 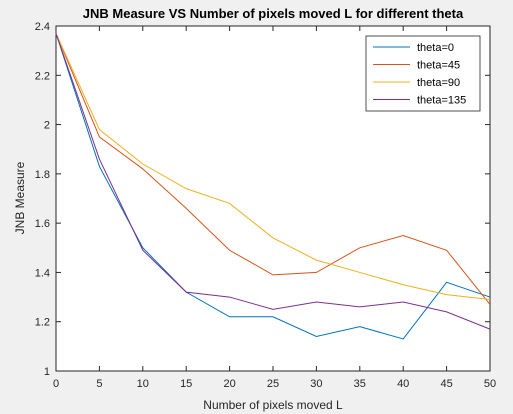 What do you see at coordinates (229, 384) in the screenshot?
I see `x-tick-label: 20` at bounding box center [229, 384].